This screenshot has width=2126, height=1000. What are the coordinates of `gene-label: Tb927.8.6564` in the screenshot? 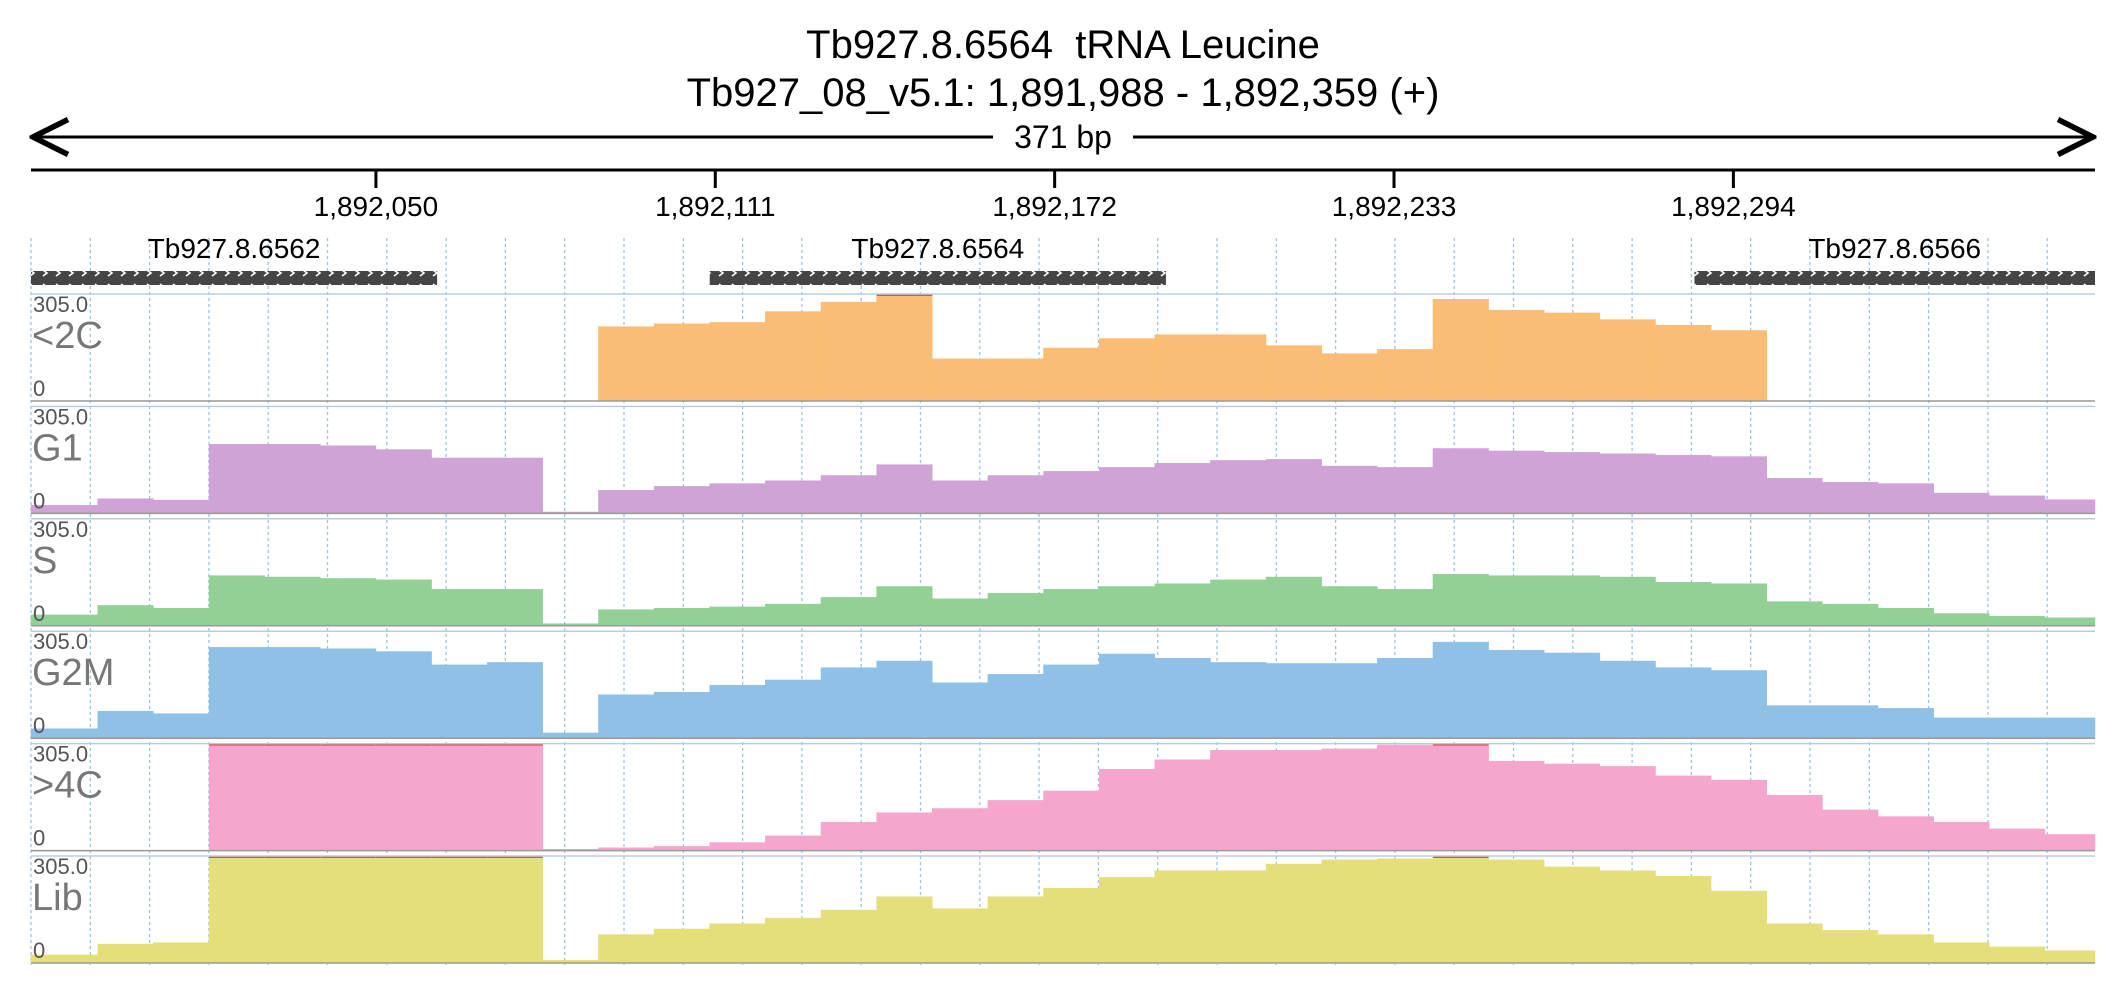 It's located at (937, 248).